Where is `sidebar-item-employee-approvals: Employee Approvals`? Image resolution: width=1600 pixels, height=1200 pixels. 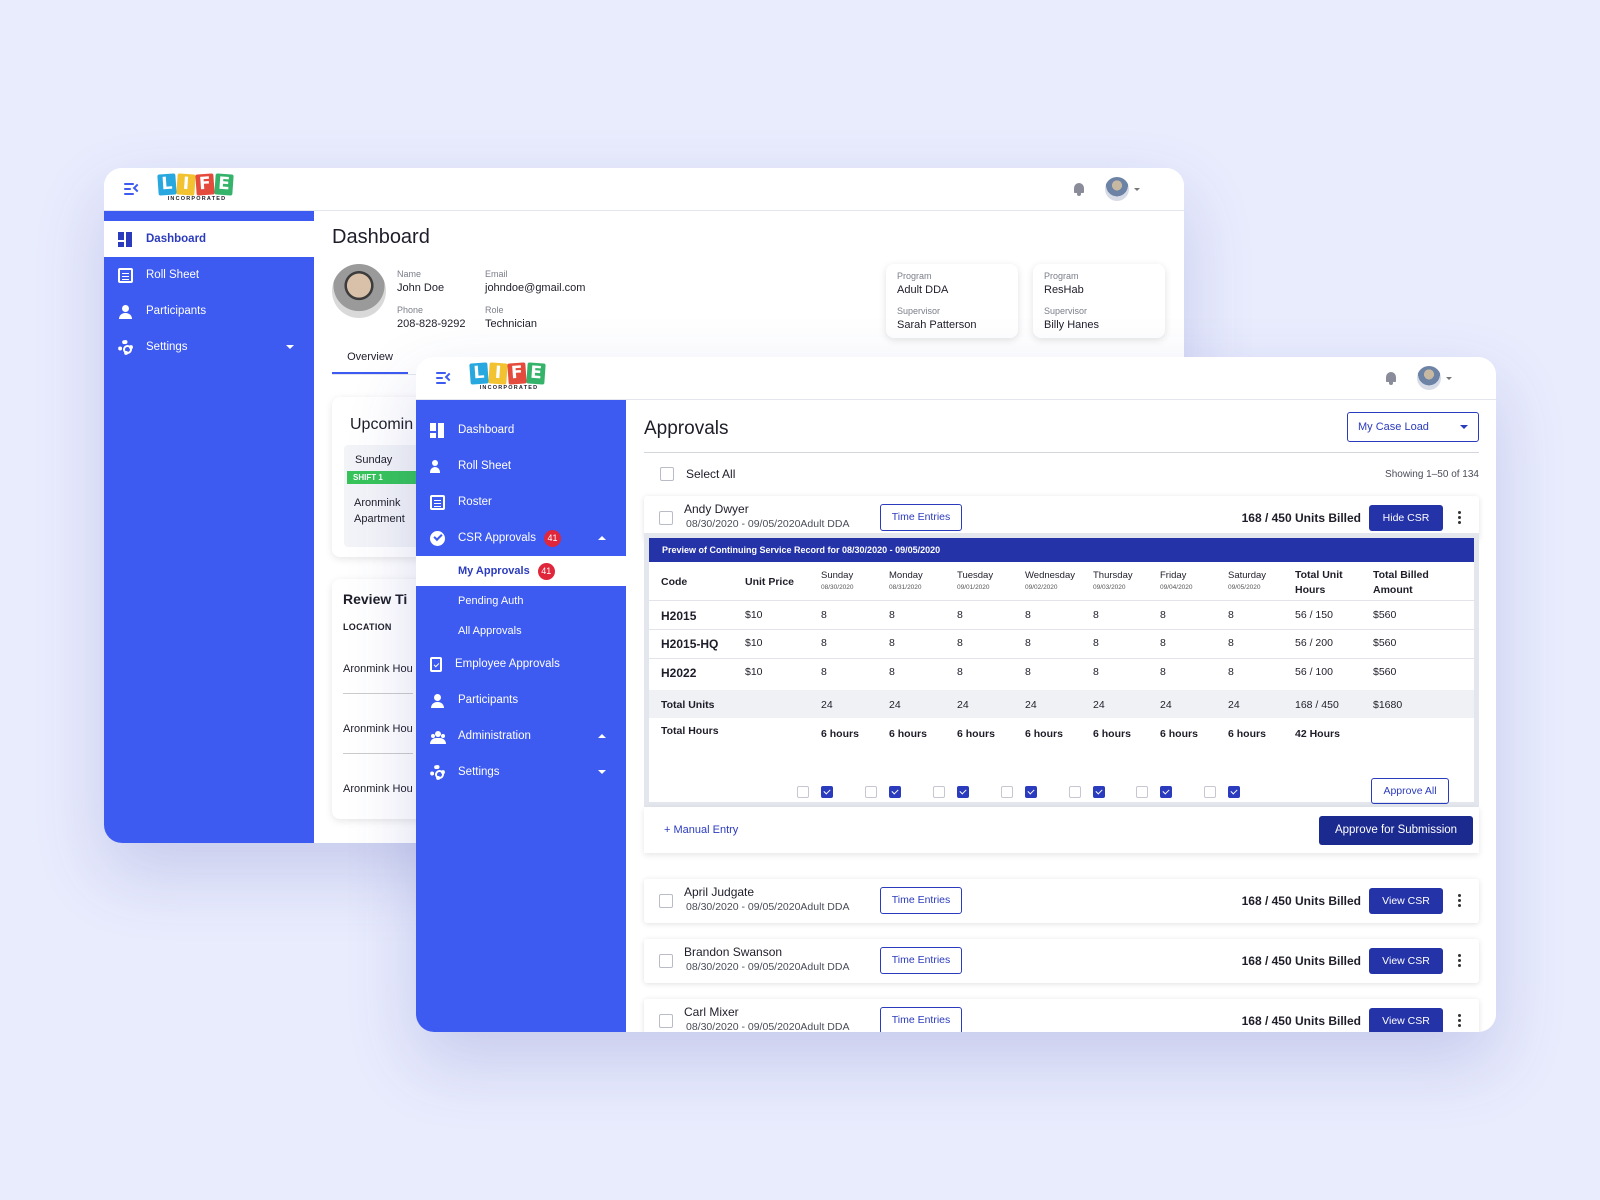 sidebar-item-employee-approvals: Employee Approvals is located at coordinates (521, 664).